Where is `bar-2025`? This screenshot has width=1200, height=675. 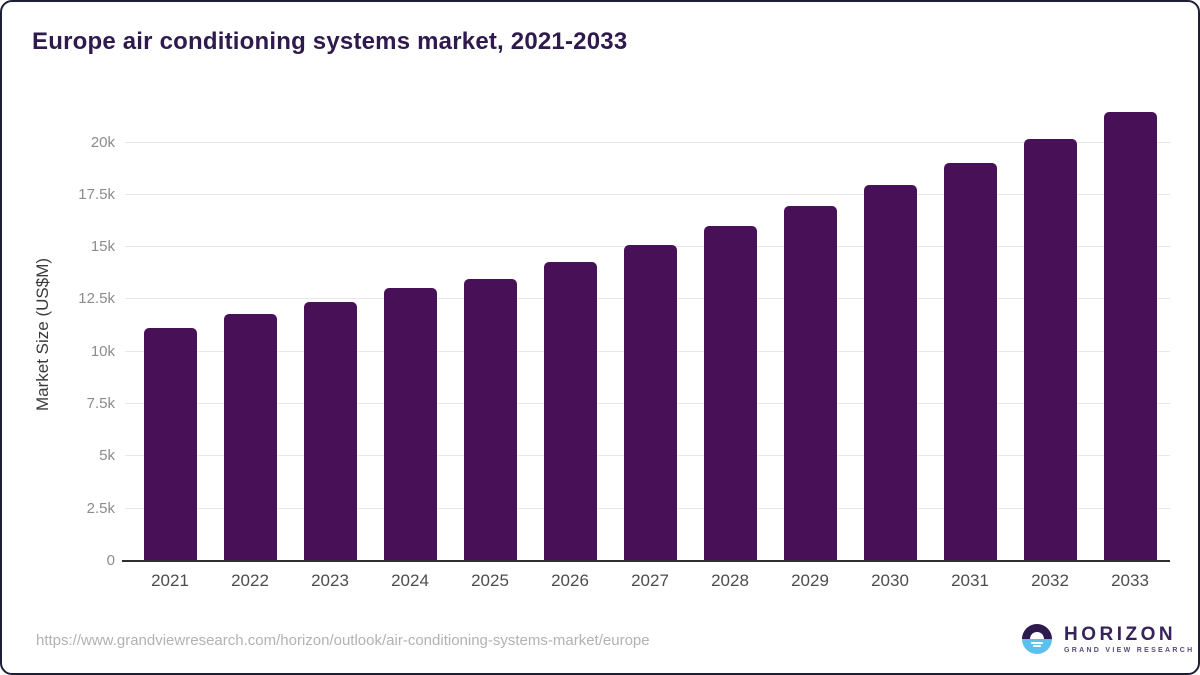
bar-2025 is located at coordinates (490, 420).